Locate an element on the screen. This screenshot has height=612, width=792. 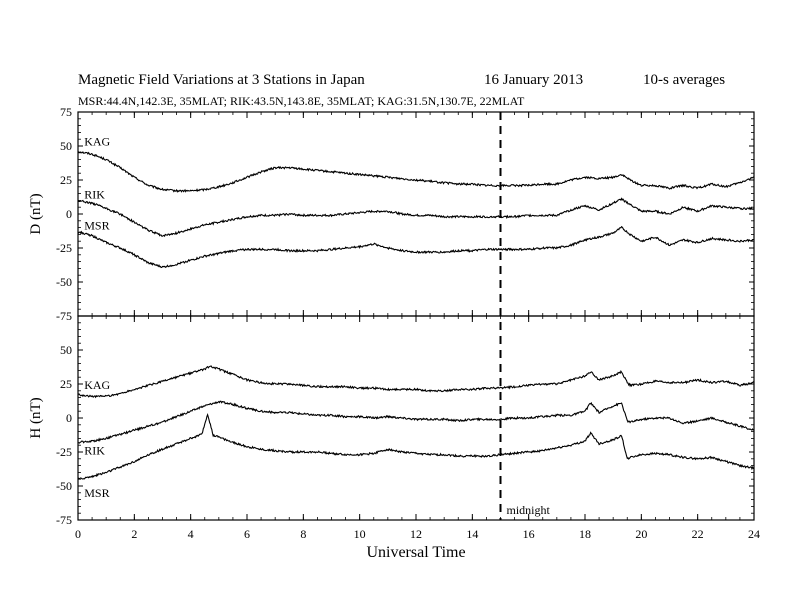
x-tick-label: 16 is located at coordinates (529, 534).